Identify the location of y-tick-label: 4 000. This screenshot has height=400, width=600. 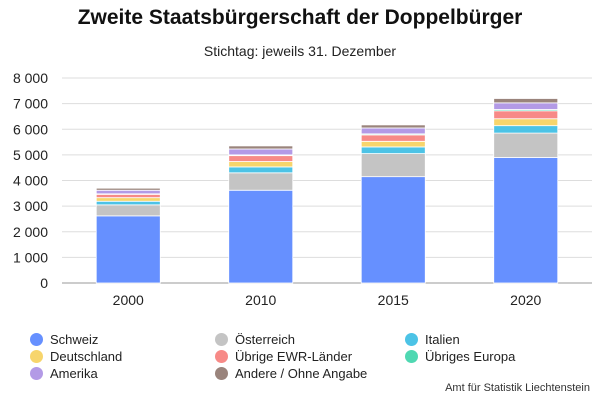
(30, 181).